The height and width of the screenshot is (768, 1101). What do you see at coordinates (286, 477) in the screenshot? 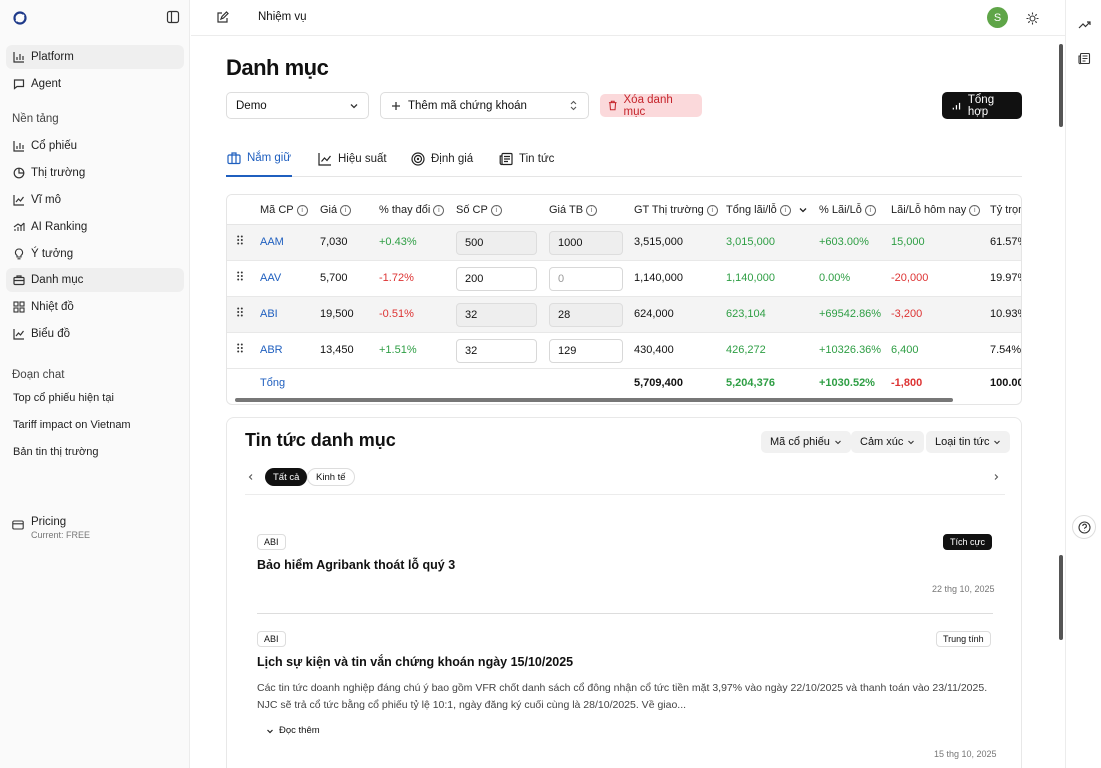
I see `chip-all: Tất cả` at bounding box center [286, 477].